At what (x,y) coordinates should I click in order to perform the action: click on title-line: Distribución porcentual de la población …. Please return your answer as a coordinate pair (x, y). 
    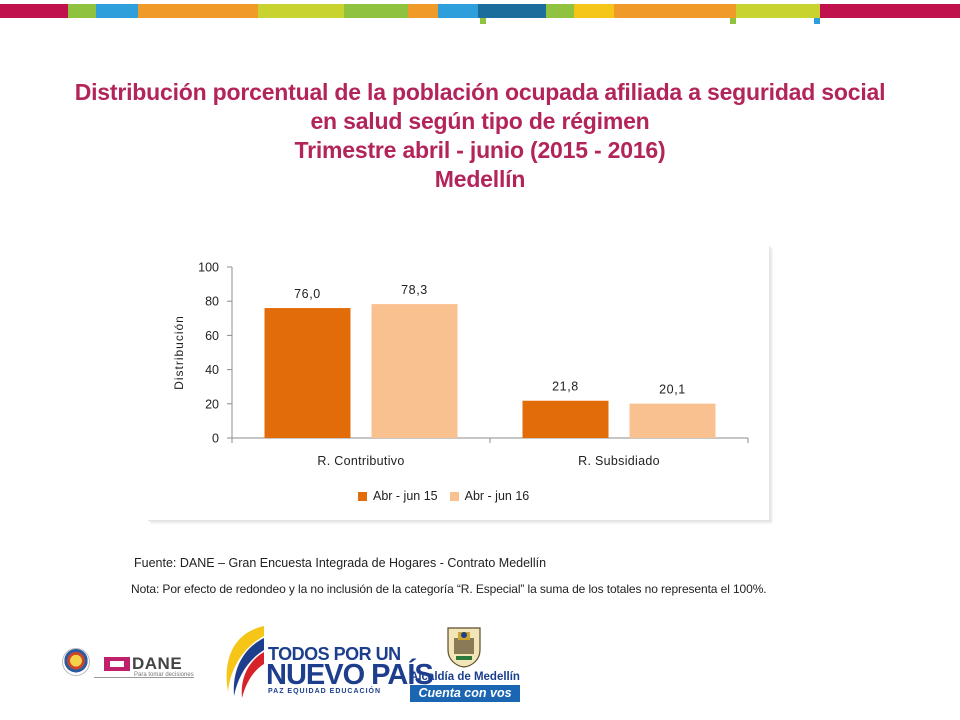
    Looking at the image, I should click on (480, 92).